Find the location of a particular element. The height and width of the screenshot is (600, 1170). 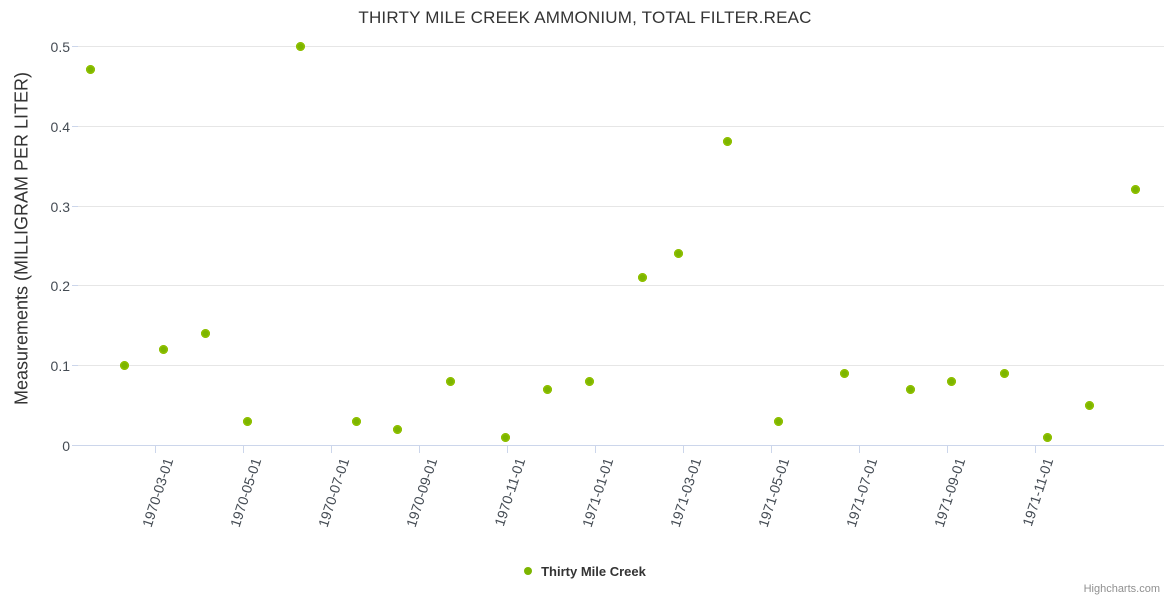

x-axis-tick-label: 1970-03-01 is located at coordinates (157, 493).